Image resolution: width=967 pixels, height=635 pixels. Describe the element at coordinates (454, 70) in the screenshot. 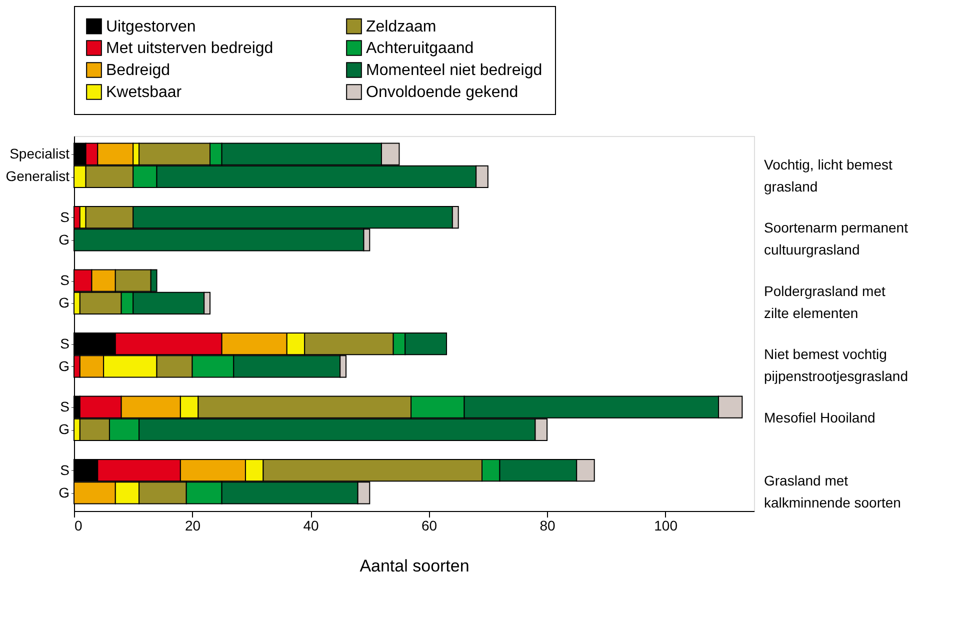

I see `legend-label: Momenteel niet bedreigd` at that location.